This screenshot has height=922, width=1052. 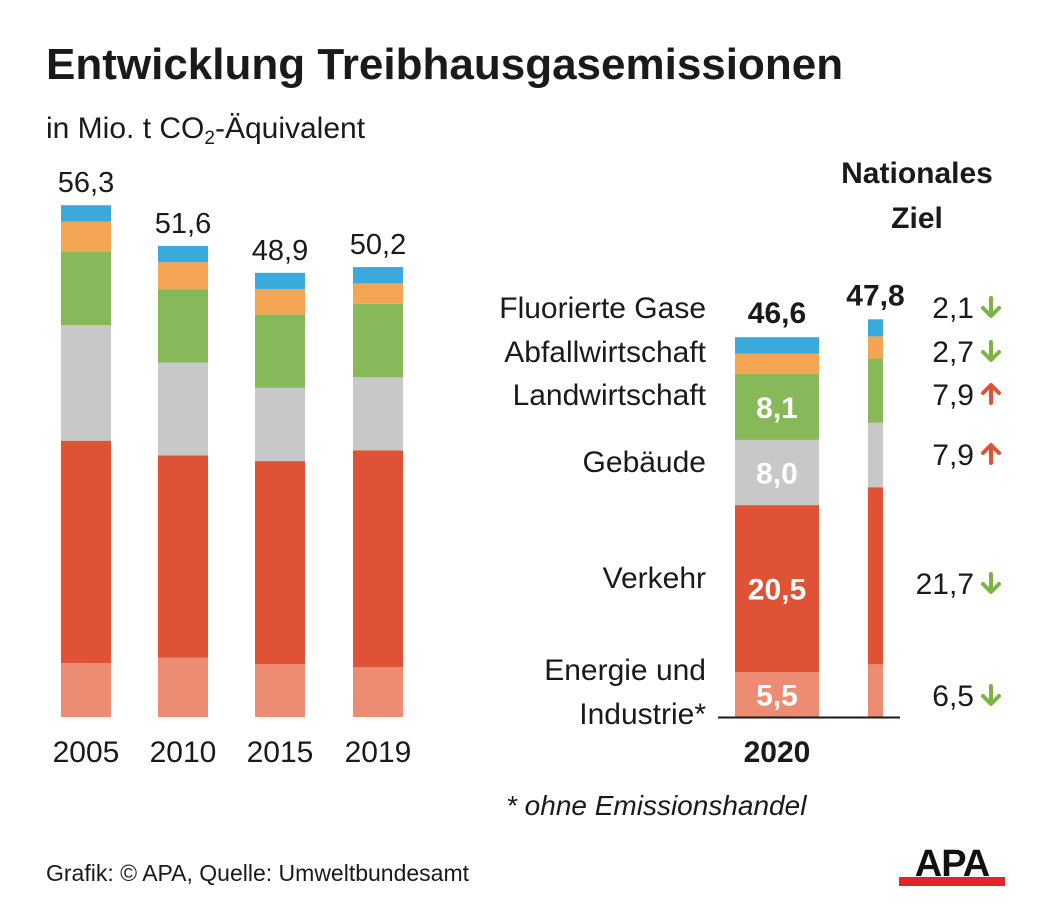 I want to click on target-value-landwirtschaft: 7,9, so click(x=953, y=395).